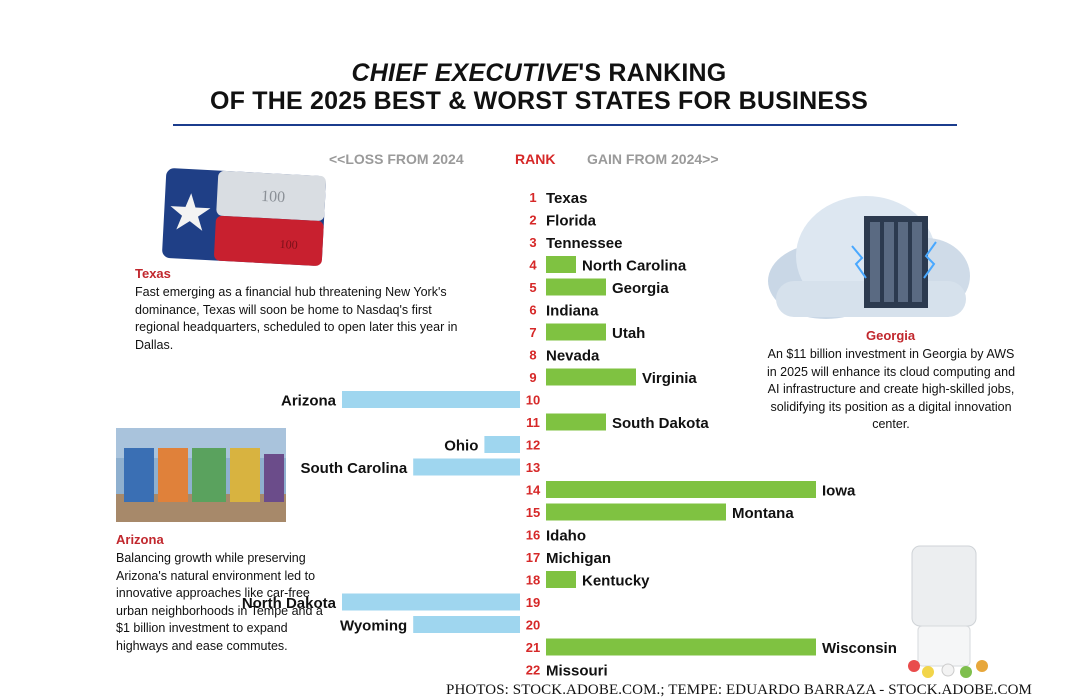  What do you see at coordinates (461, 446) in the screenshot?
I see `state-label: Ohio` at bounding box center [461, 446].